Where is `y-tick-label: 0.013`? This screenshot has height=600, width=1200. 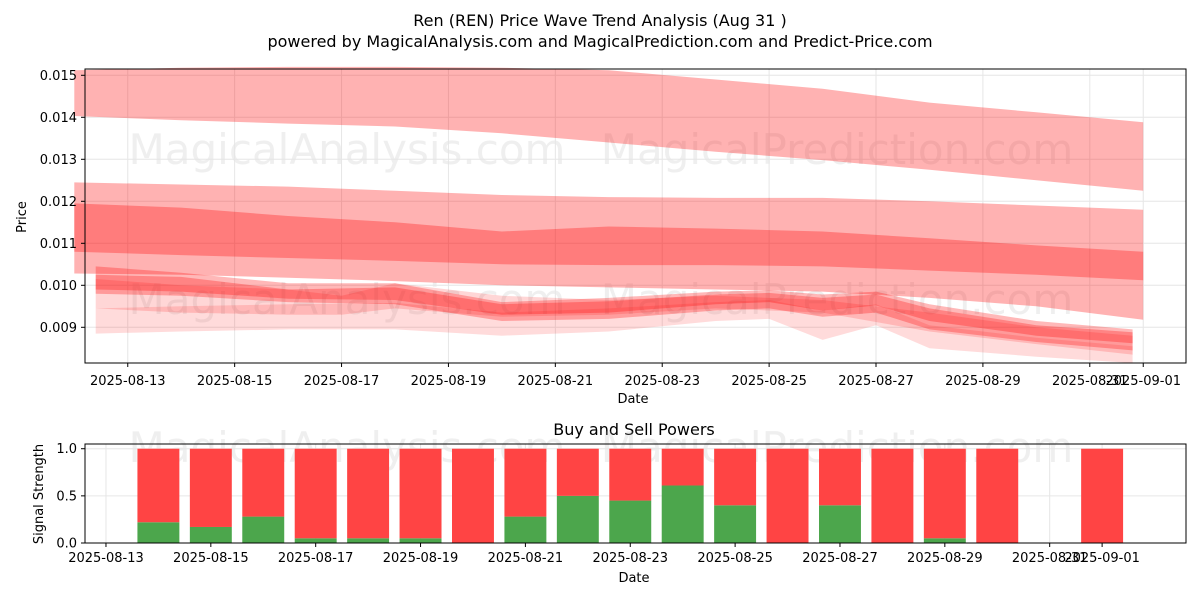
y-tick-label: 0.013 is located at coordinates (58, 160).